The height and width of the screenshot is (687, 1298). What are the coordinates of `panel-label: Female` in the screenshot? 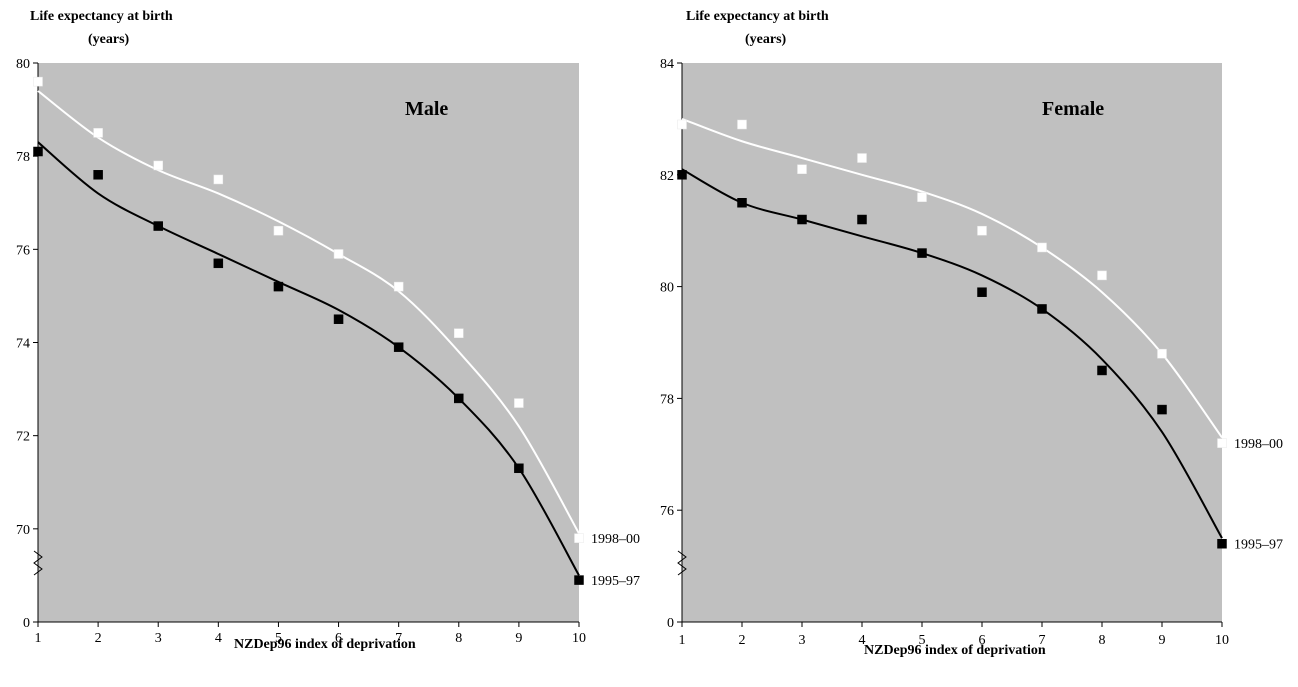 It's located at (1073, 109).